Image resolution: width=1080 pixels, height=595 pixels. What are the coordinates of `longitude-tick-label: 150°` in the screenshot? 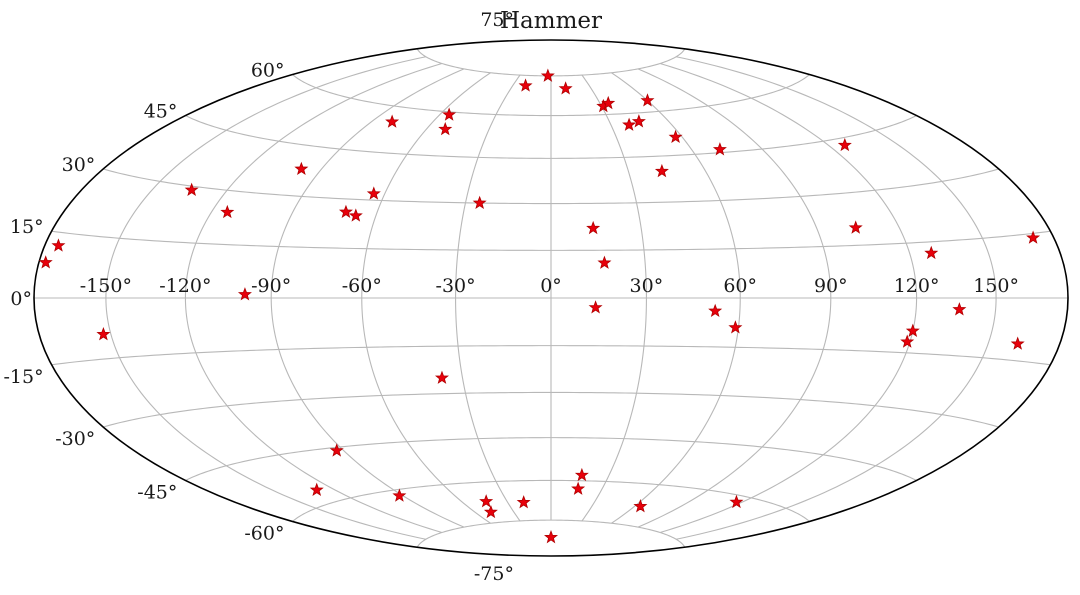 It's located at (996, 286).